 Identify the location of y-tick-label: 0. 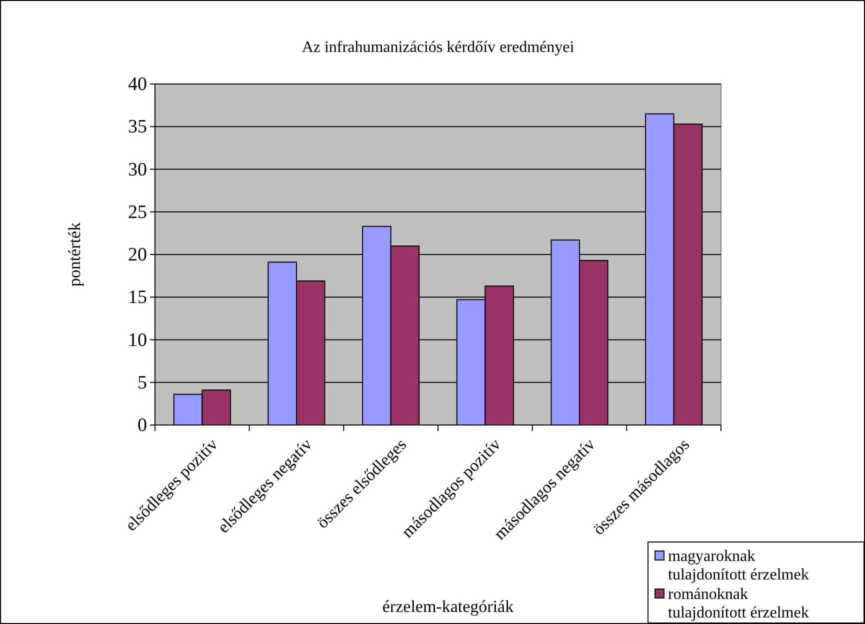
(142, 425).